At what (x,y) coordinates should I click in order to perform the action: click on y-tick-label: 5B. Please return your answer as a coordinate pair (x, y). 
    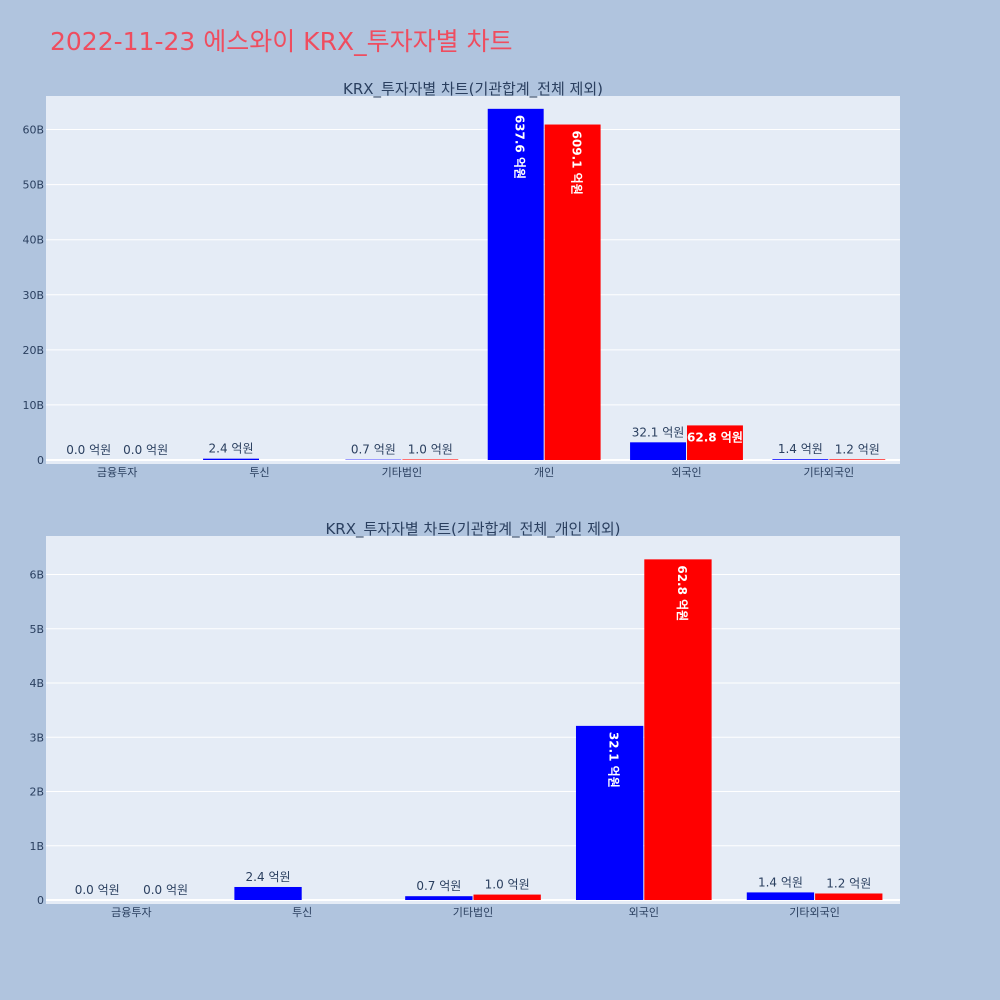
    Looking at the image, I should click on (36, 629).